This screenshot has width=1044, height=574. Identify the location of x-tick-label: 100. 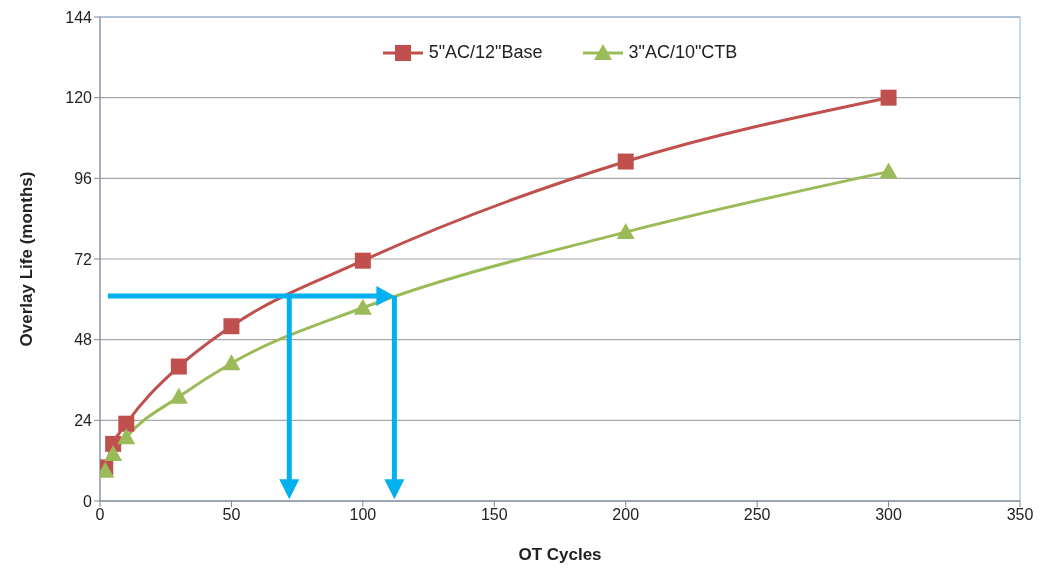
(363, 515).